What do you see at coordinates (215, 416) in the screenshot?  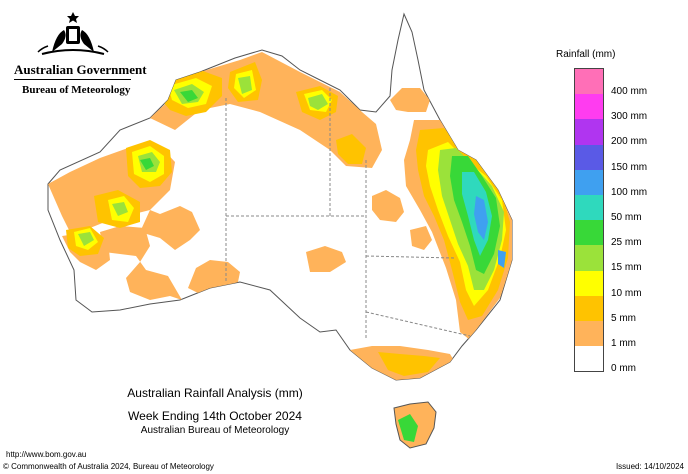 I see `map-week: Week Ending 14th October 2024` at bounding box center [215, 416].